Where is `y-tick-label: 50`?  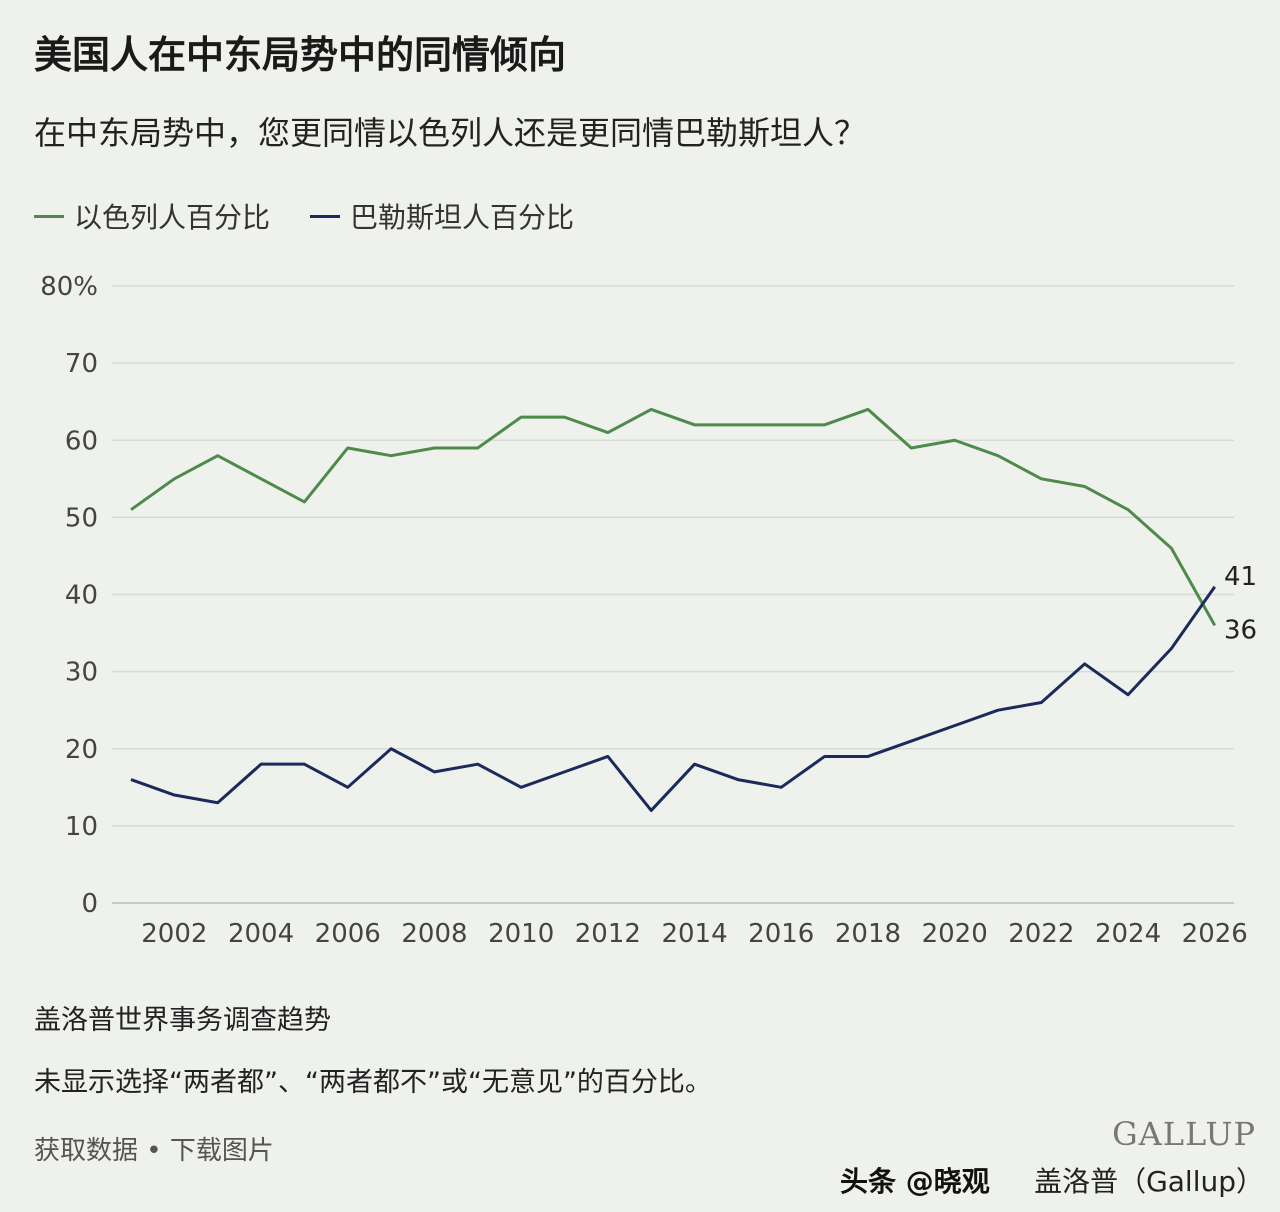 y-tick-label: 50 is located at coordinates (81, 518).